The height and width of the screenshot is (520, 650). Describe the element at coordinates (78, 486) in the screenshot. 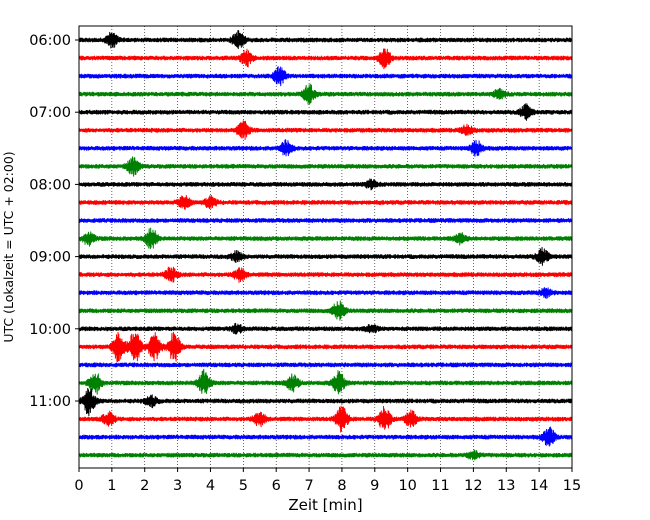

I see `x-tick-label: 0` at that location.